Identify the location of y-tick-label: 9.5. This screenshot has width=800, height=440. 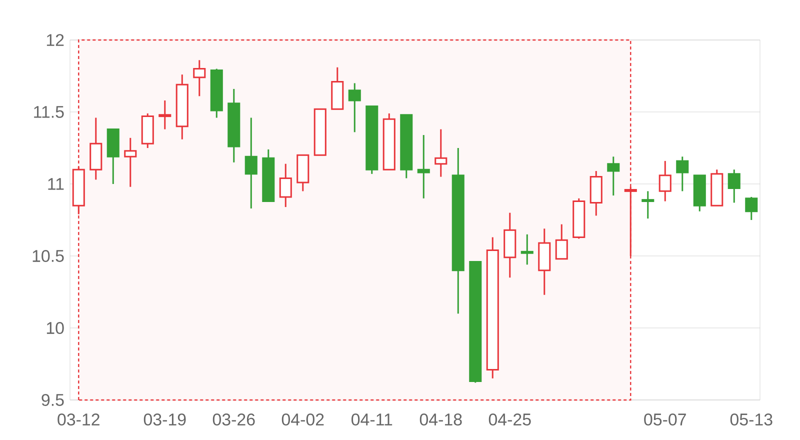
(53, 400).